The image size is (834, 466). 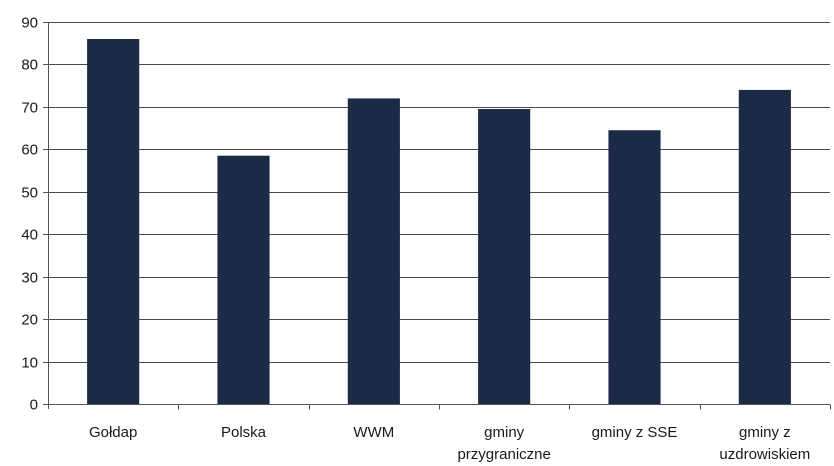 I want to click on x-tick-label-line: gminy z, so click(x=765, y=432).